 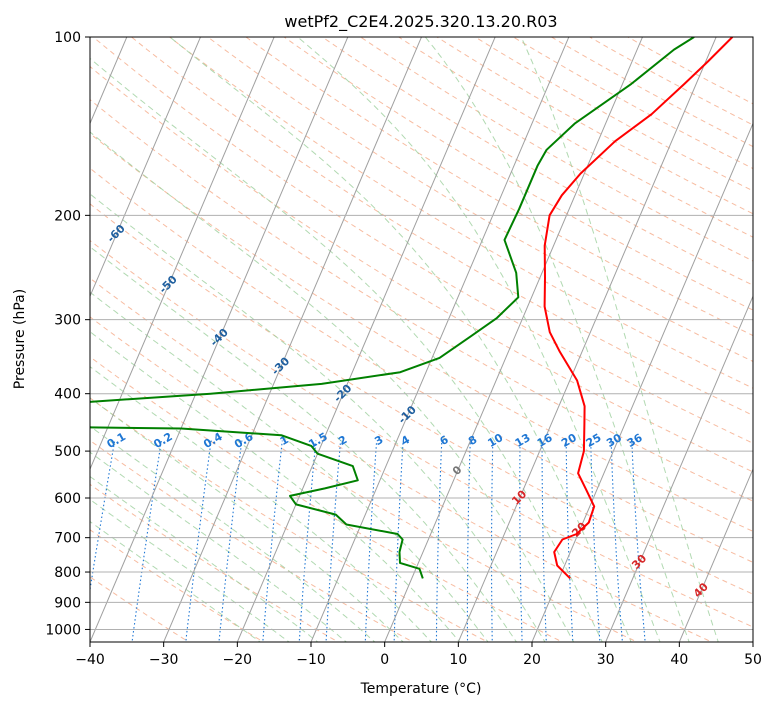 I want to click on x-tick-label: 50, so click(x=753, y=660).